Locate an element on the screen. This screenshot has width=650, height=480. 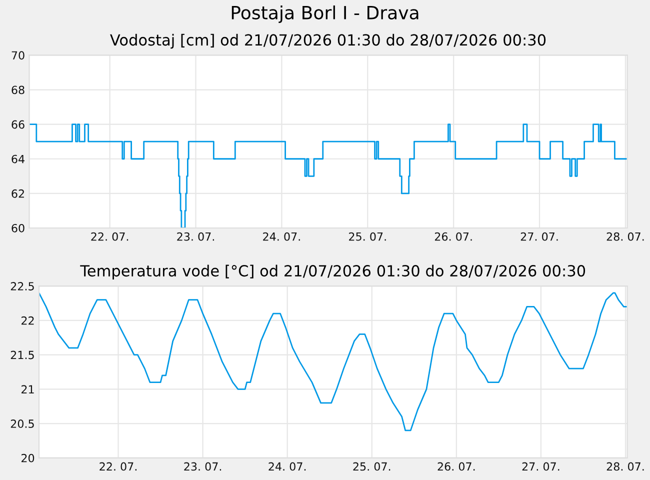
y-tick-label: 62 is located at coordinates (18, 193).